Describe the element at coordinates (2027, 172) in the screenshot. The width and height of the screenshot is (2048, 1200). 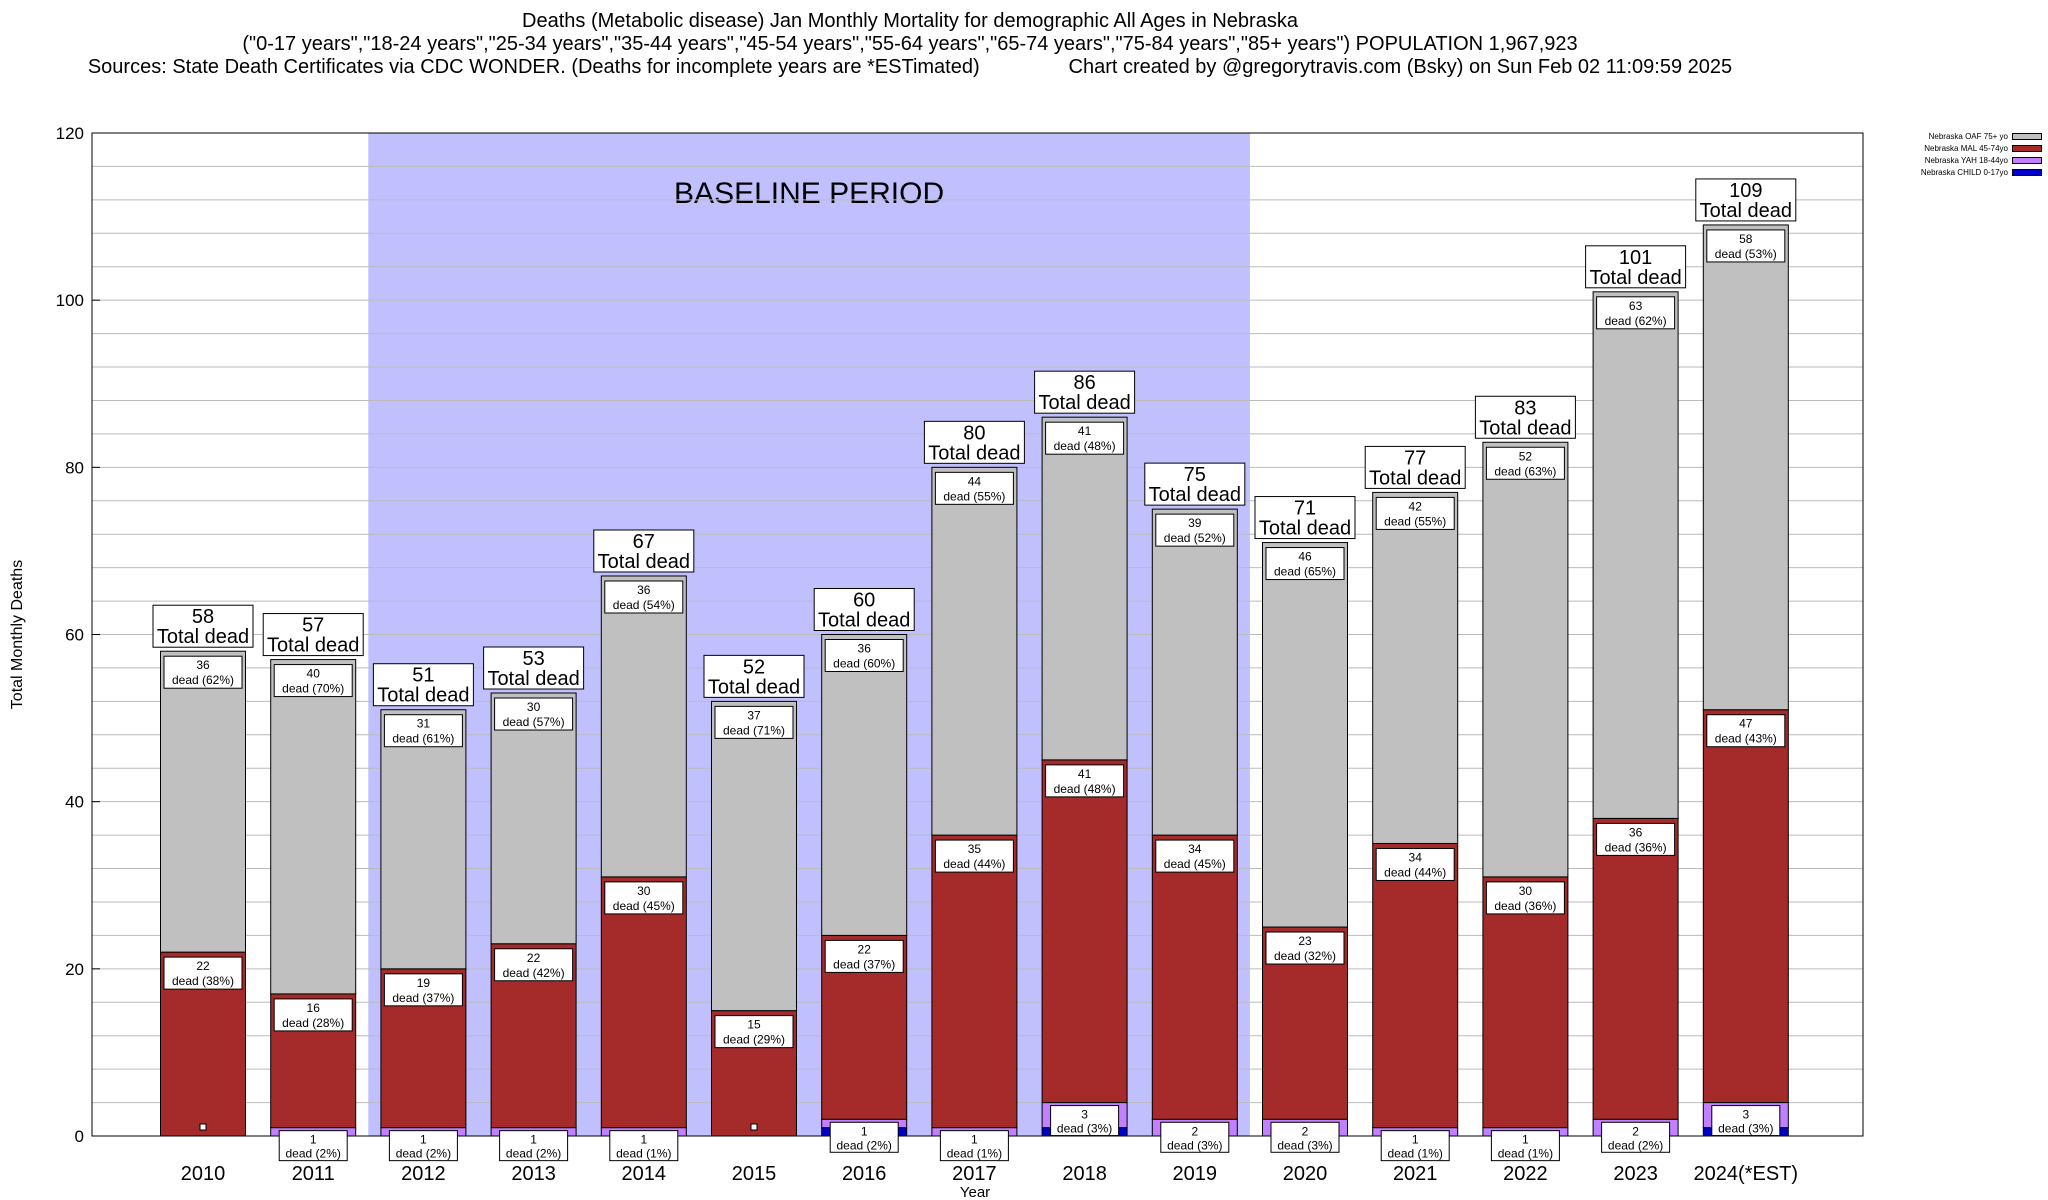
I see `legend-swatch-child` at that location.